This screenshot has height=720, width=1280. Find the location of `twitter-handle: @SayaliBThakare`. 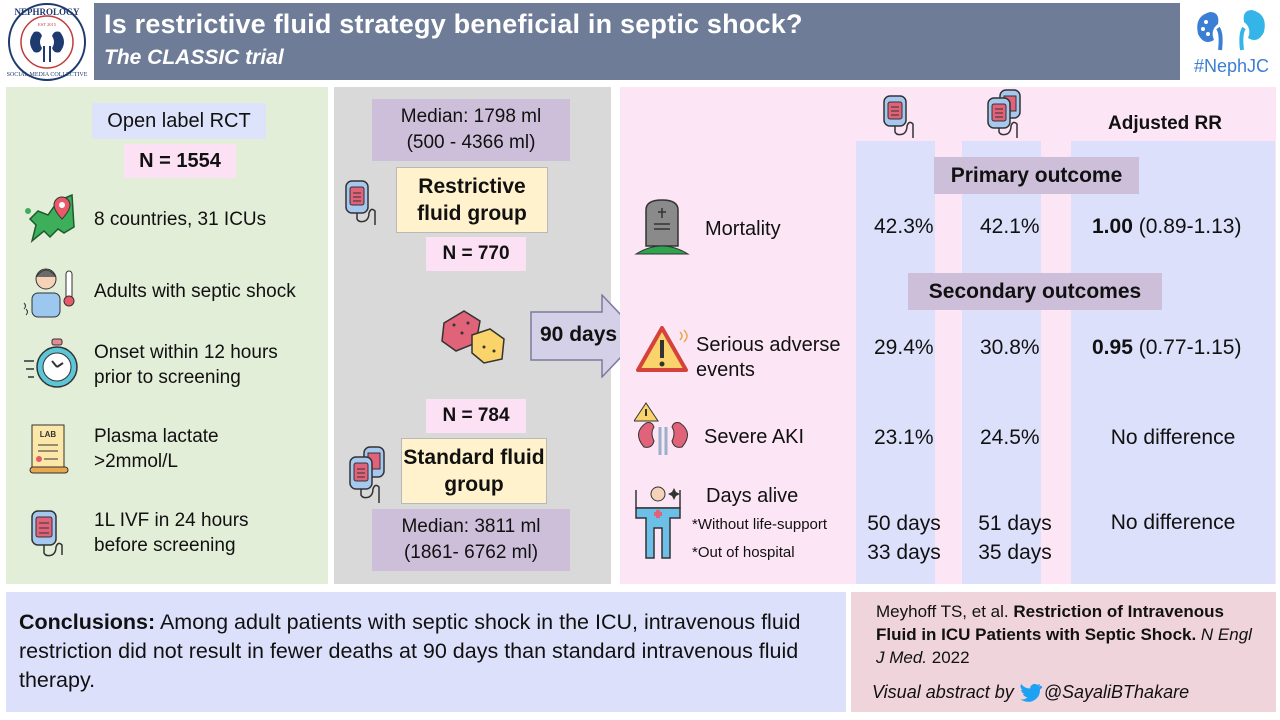

twitter-handle: @SayaliBThakare is located at coordinates (1116, 692).